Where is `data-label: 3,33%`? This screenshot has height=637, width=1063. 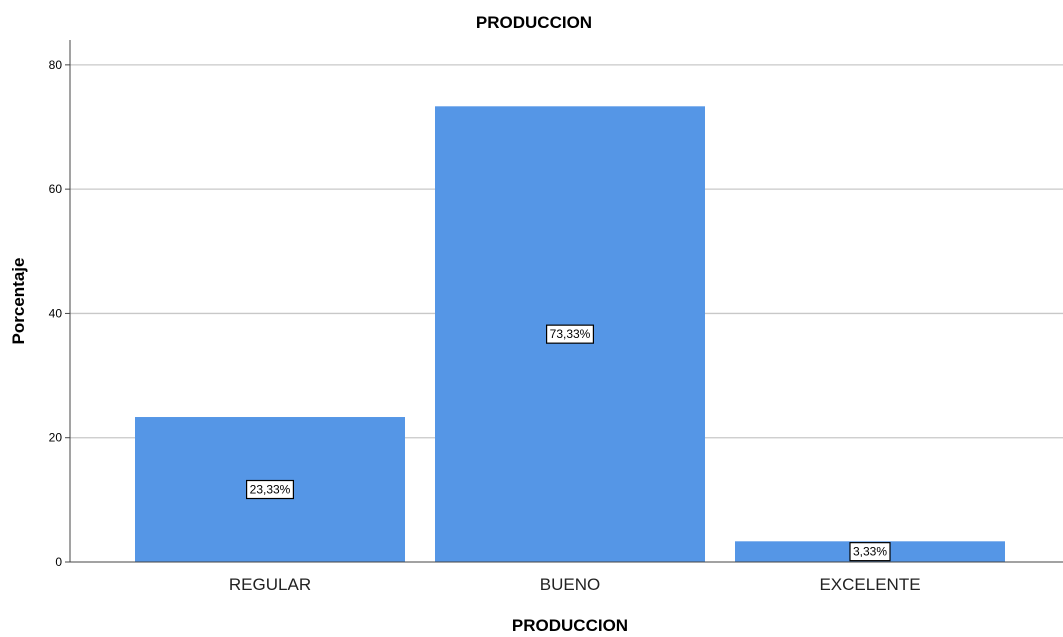 data-label: 3,33% is located at coordinates (870, 552).